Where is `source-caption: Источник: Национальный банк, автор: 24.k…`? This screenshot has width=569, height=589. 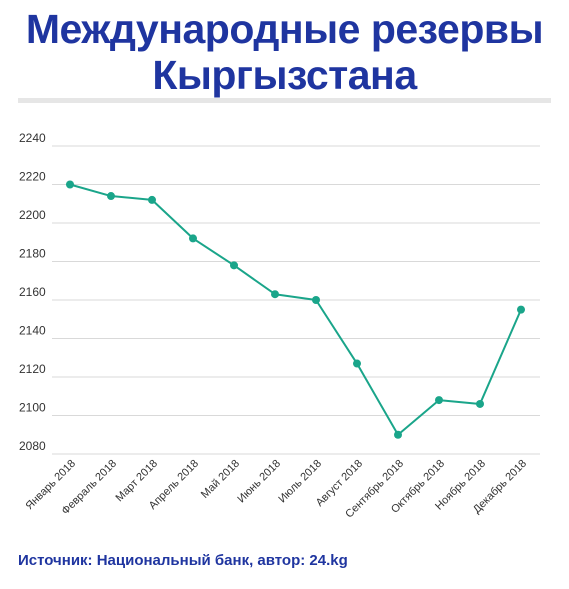
source-caption: Источник: Национальный банк, автор: 24.k… is located at coordinates (183, 560).